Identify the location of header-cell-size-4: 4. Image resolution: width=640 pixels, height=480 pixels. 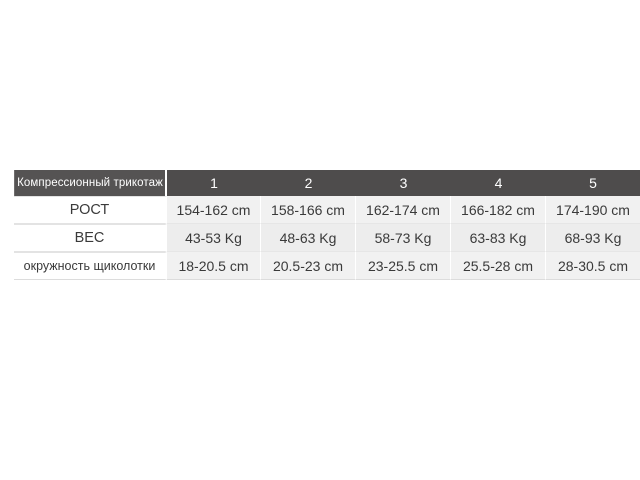
(498, 183).